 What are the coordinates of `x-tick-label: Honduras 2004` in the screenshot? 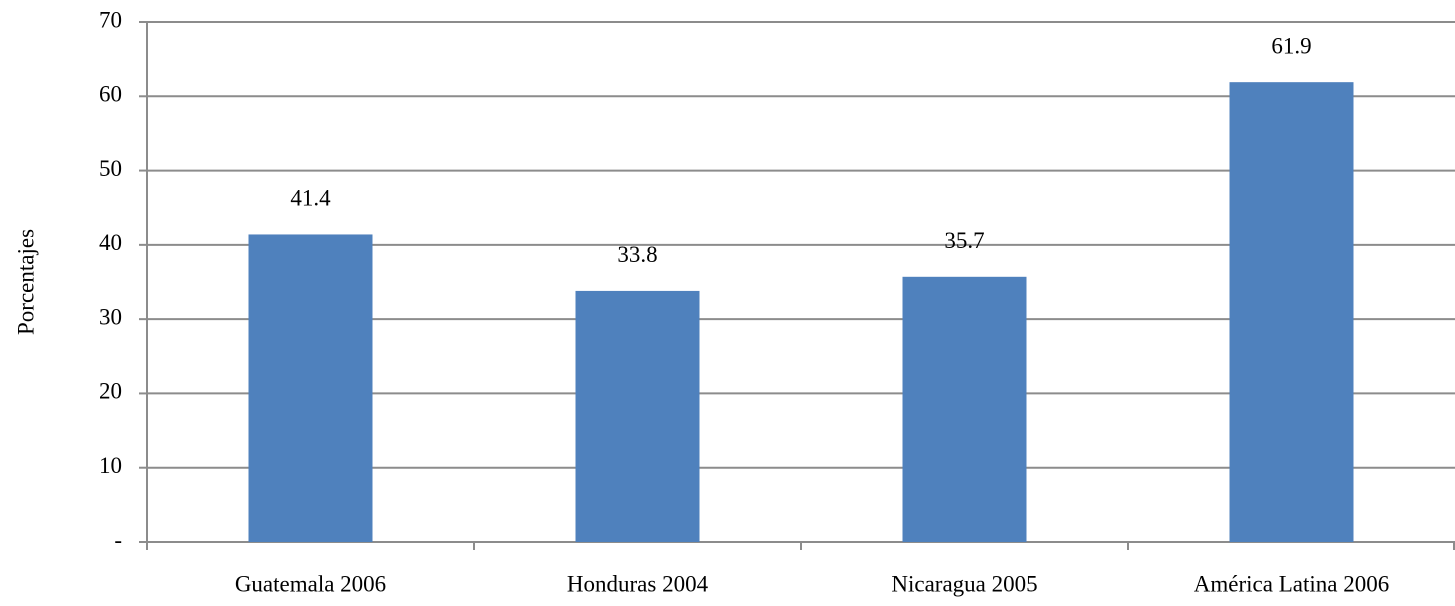 It's located at (638, 583).